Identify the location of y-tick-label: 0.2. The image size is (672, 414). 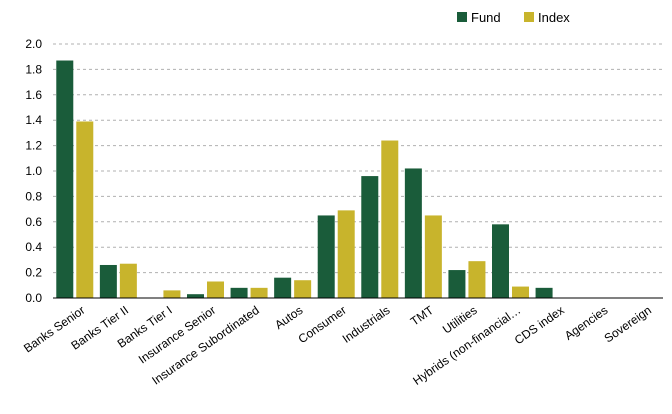
(33, 273).